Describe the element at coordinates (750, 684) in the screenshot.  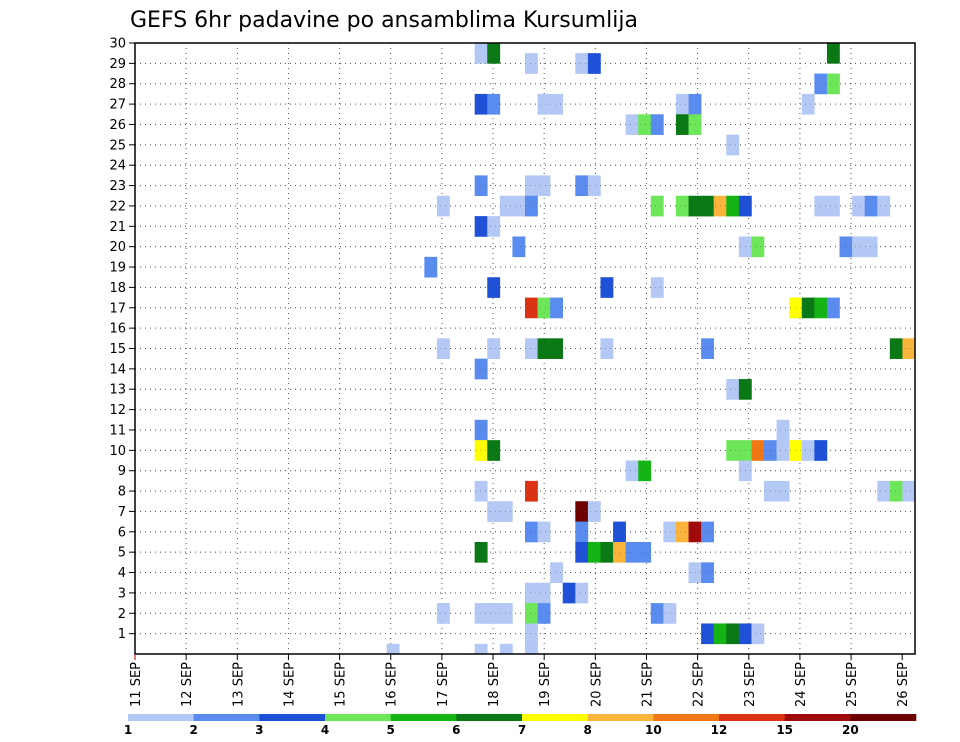
I see `x-tick-label: 23 SEP` at that location.